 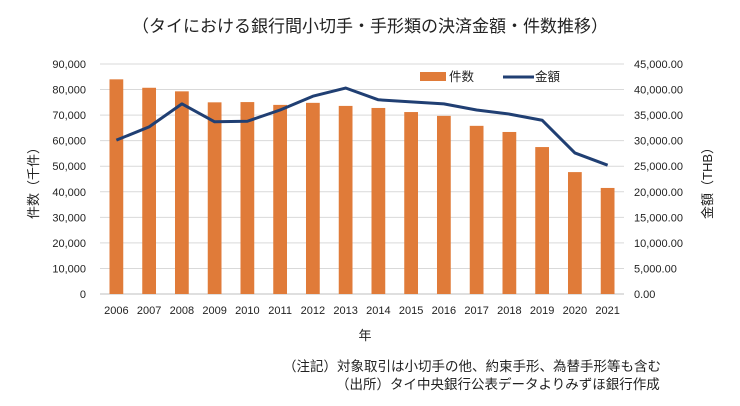 What do you see at coordinates (280, 311) in the screenshot?
I see `x-tick-label: 2011` at bounding box center [280, 311].